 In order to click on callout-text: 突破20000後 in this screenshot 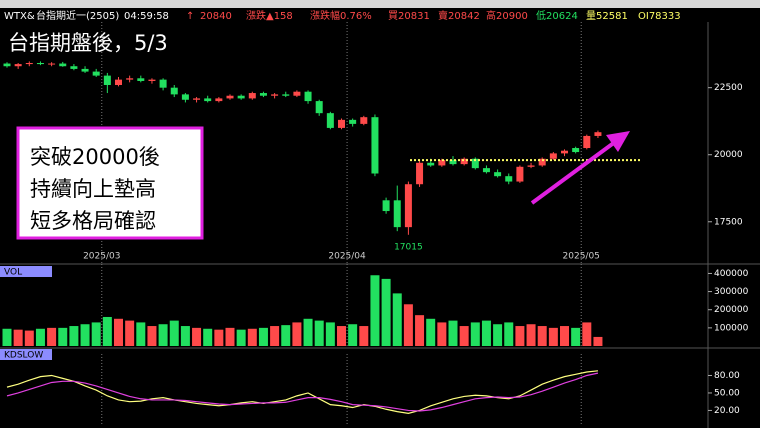, I will do `click(95, 157)`.